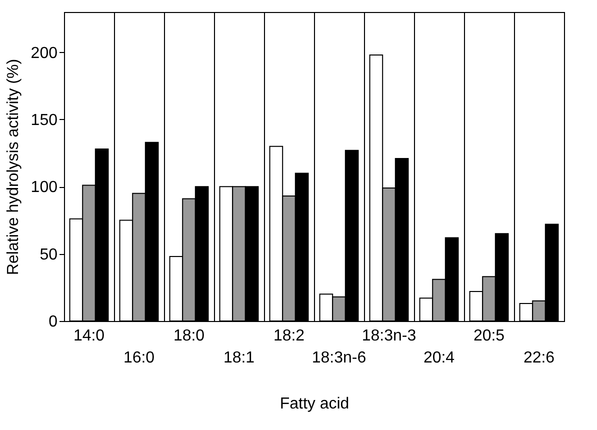  Describe the element at coordinates (389, 336) in the screenshot. I see `x-tick-label: 18:3n-3` at that location.